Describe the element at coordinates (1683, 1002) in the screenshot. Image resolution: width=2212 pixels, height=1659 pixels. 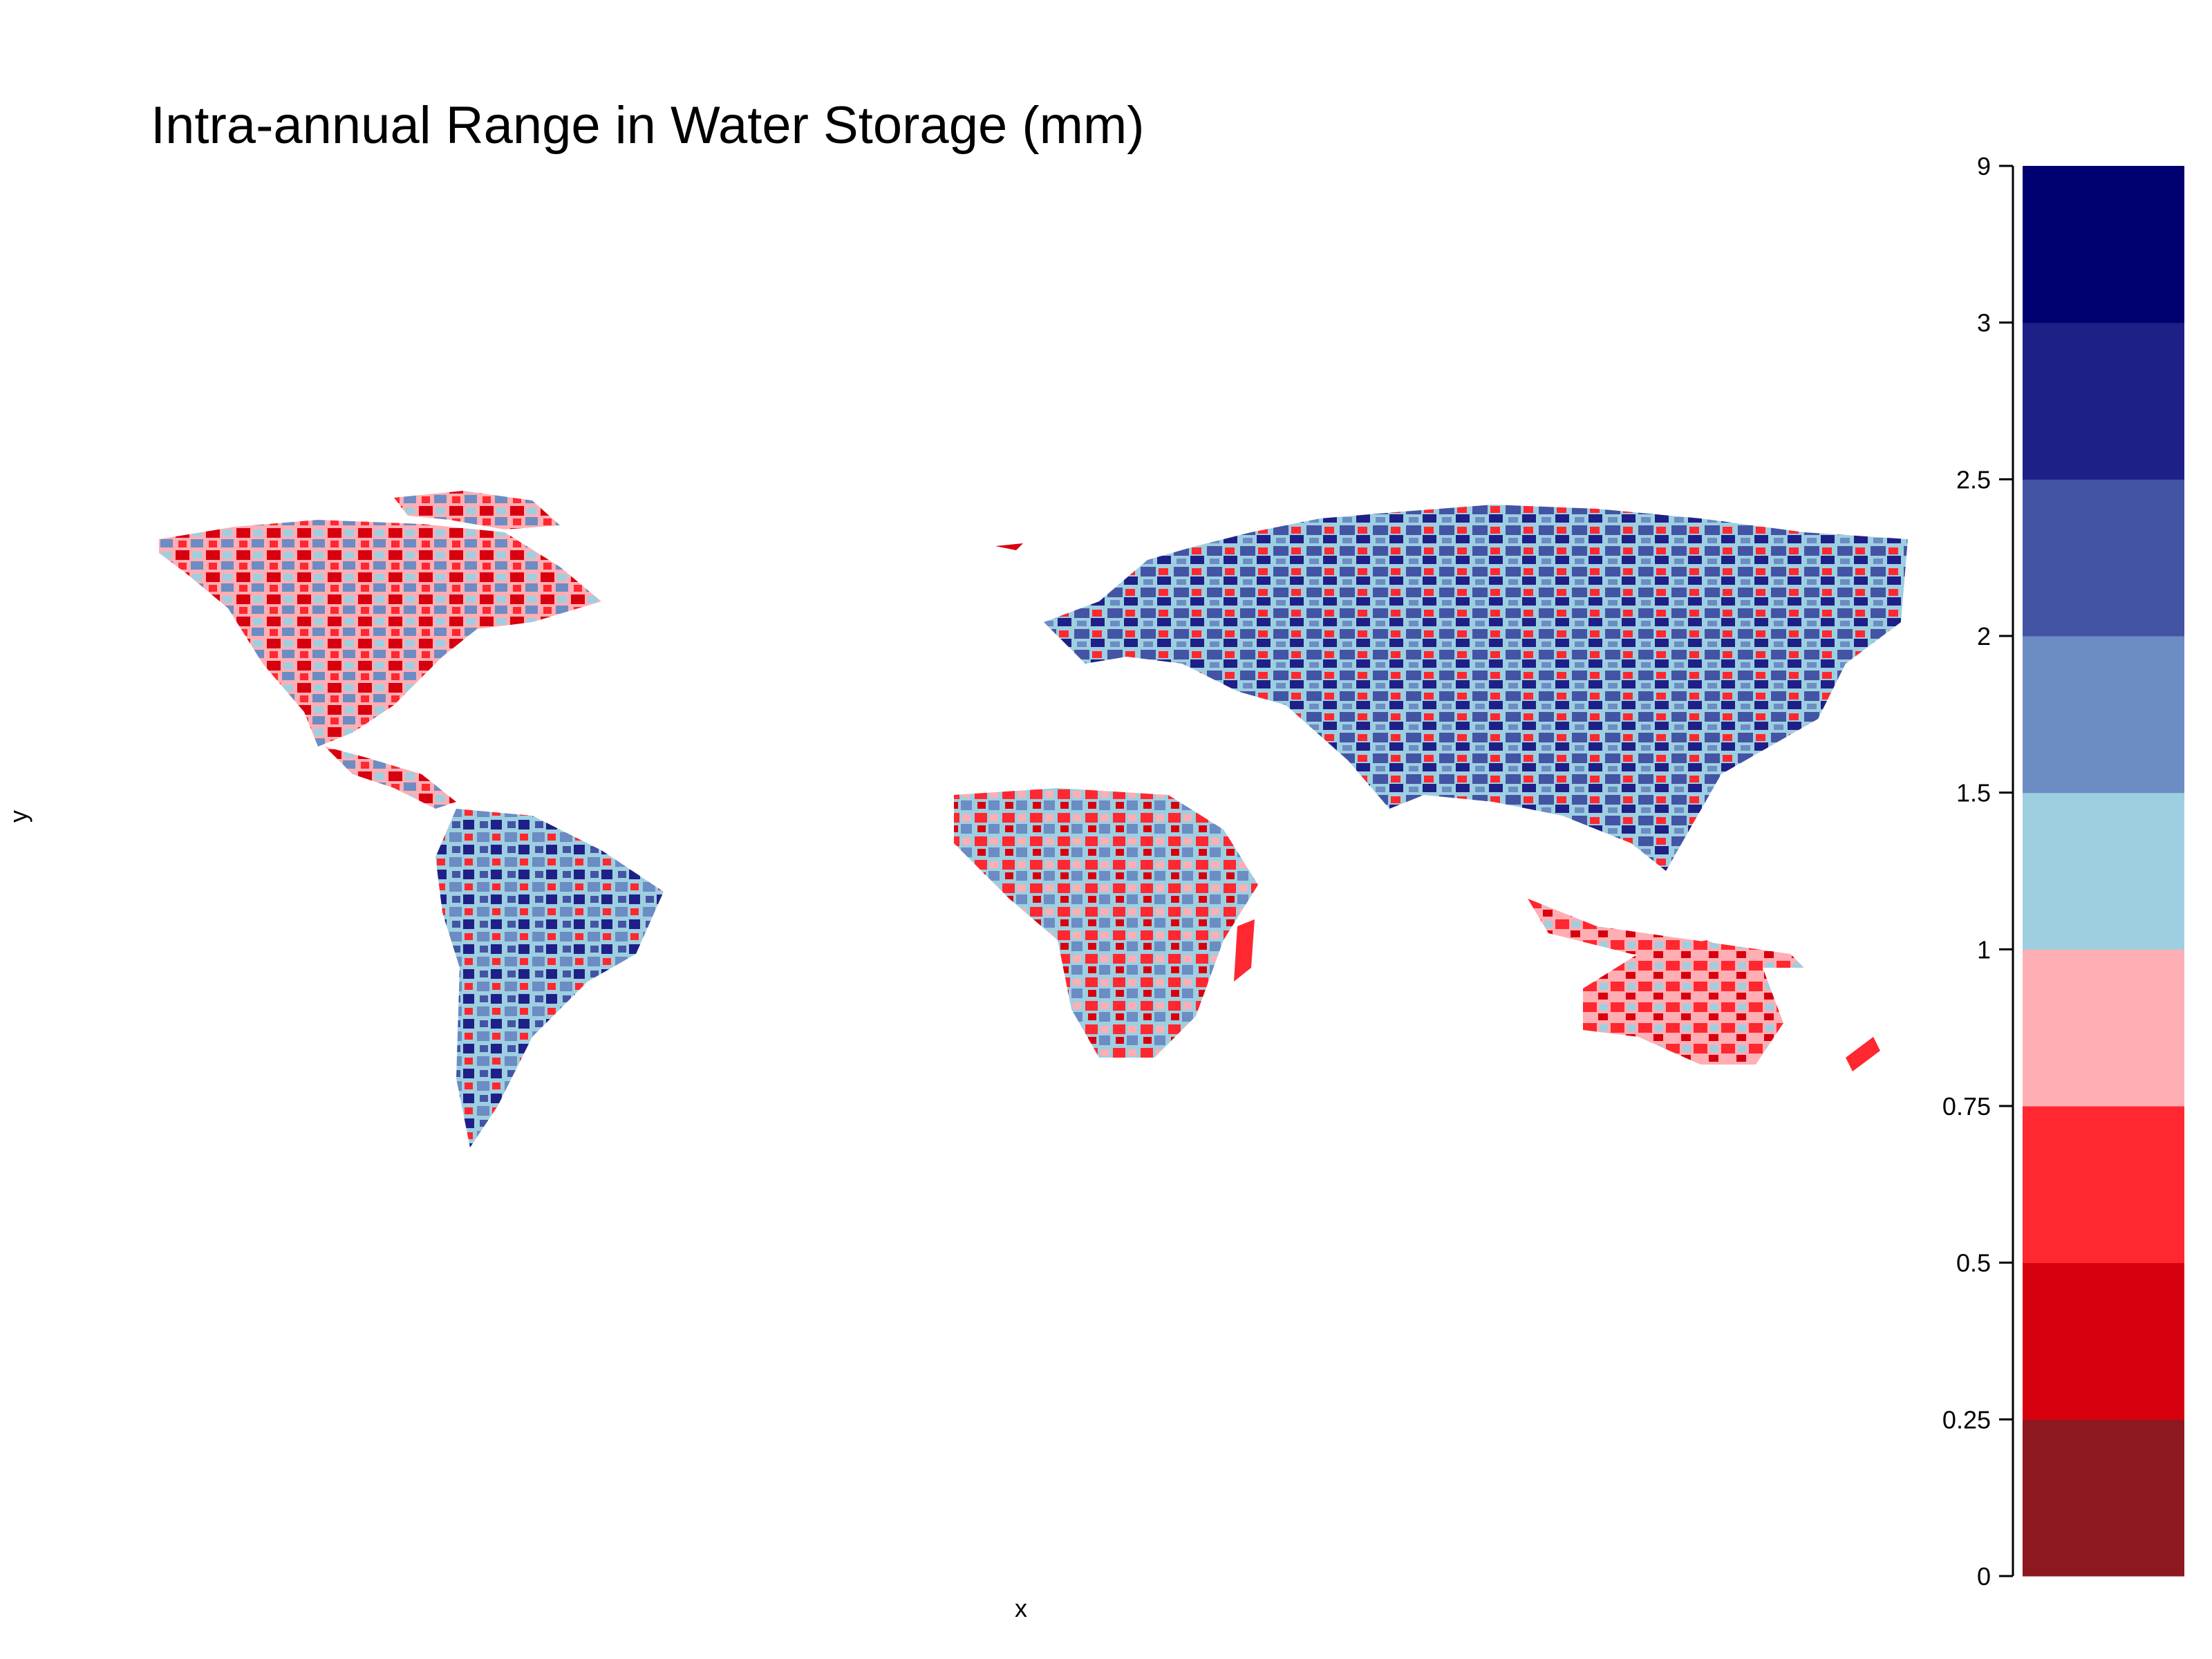
I see `region-australia` at that location.